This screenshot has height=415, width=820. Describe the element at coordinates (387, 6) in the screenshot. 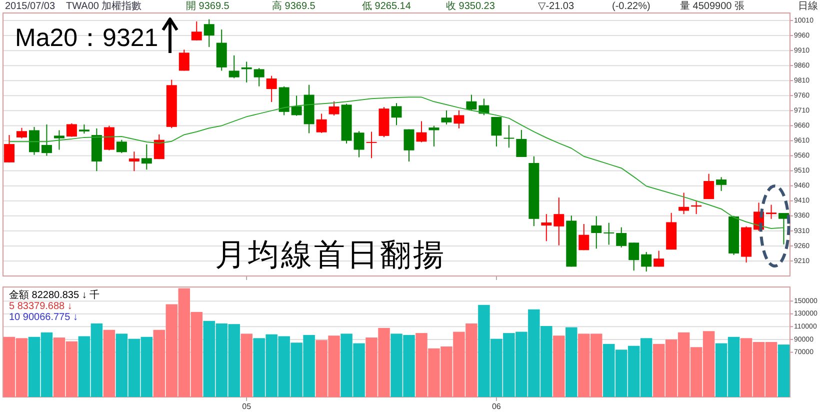

I see `text: 低 9265.14` at that location.